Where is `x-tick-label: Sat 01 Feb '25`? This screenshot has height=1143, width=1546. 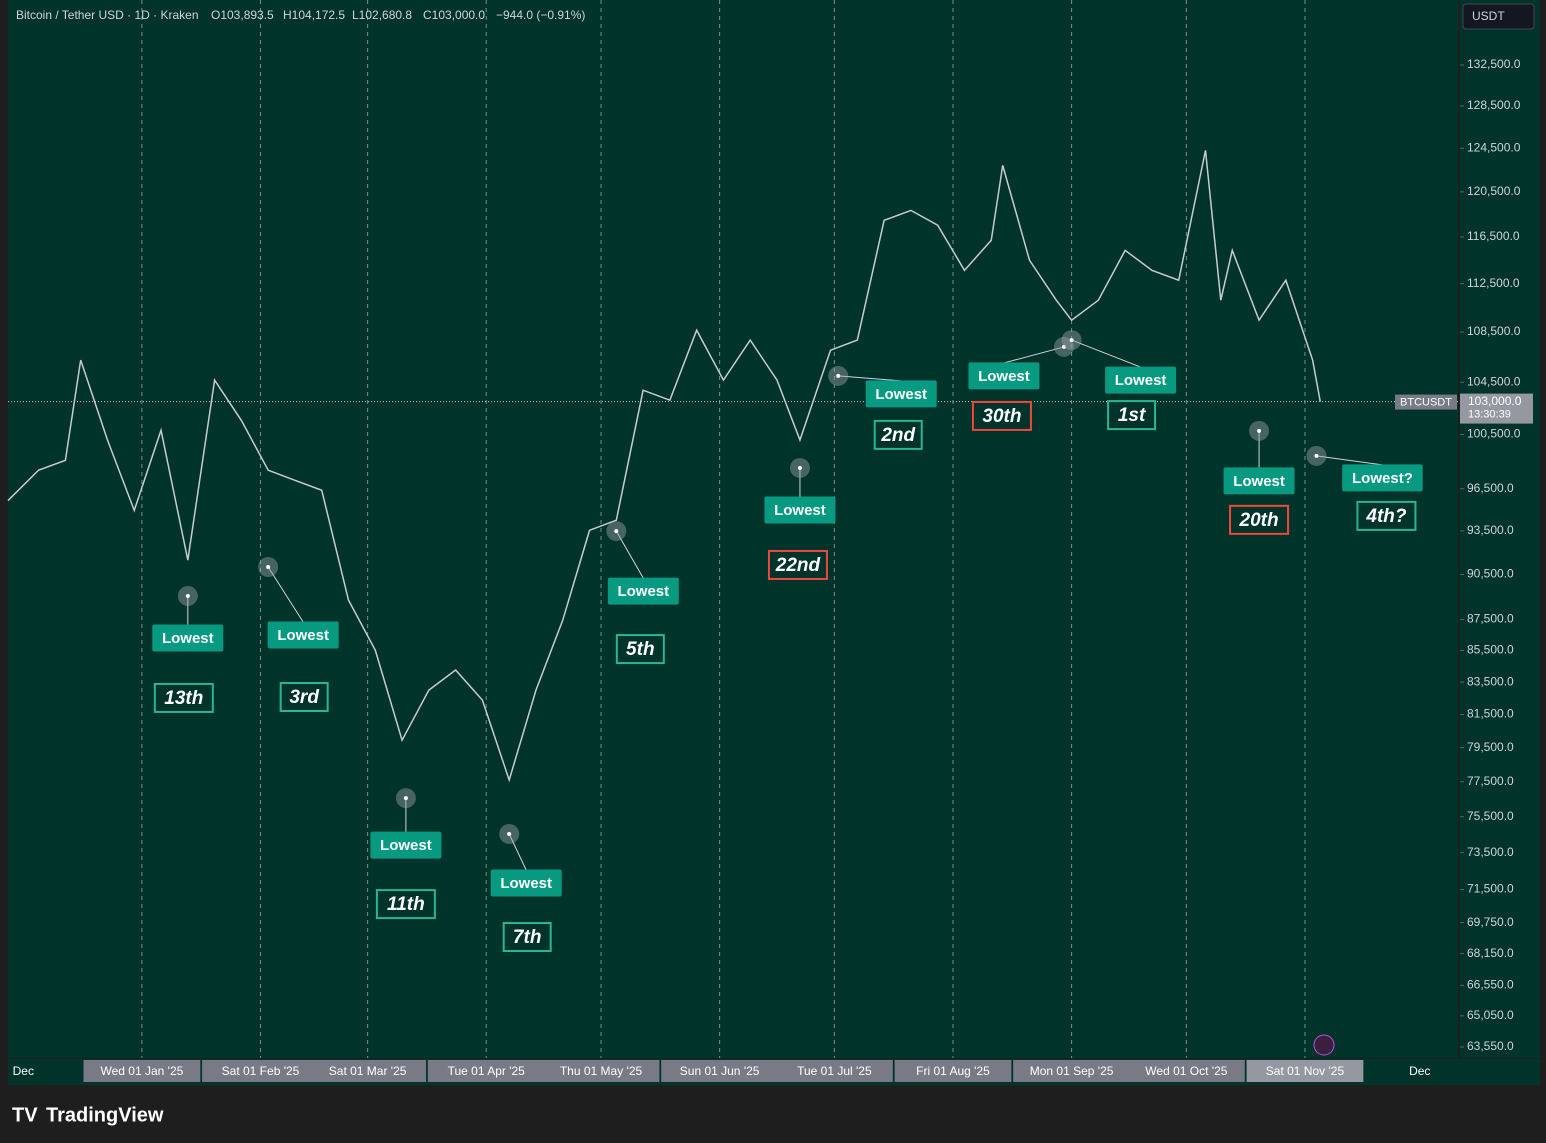
x-tick-label: Sat 01 Feb '25 is located at coordinates (261, 1071).